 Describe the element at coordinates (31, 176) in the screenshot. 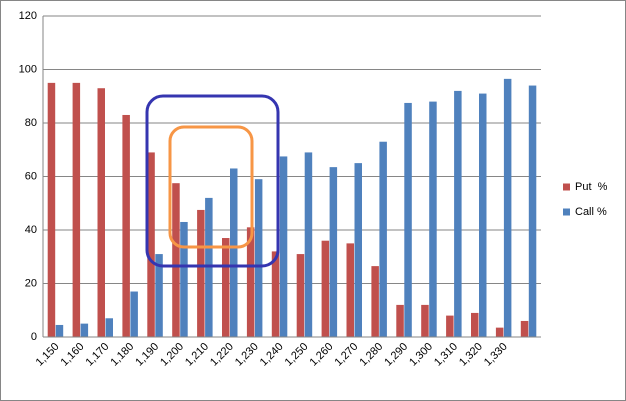

I see `y-tick-label: 60` at that location.